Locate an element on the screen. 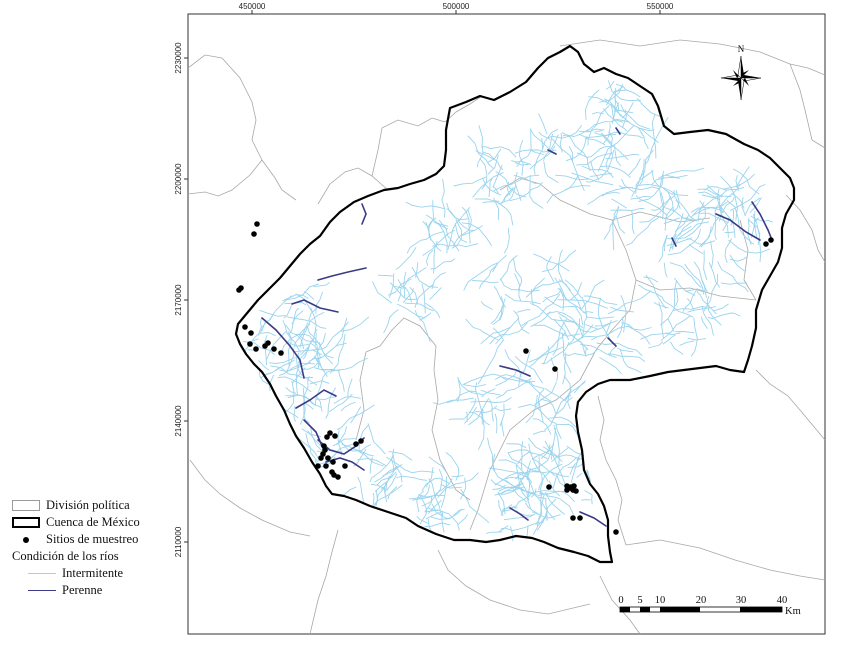 The image size is (848, 656). x-tick-label: 450000 is located at coordinates (252, 6).